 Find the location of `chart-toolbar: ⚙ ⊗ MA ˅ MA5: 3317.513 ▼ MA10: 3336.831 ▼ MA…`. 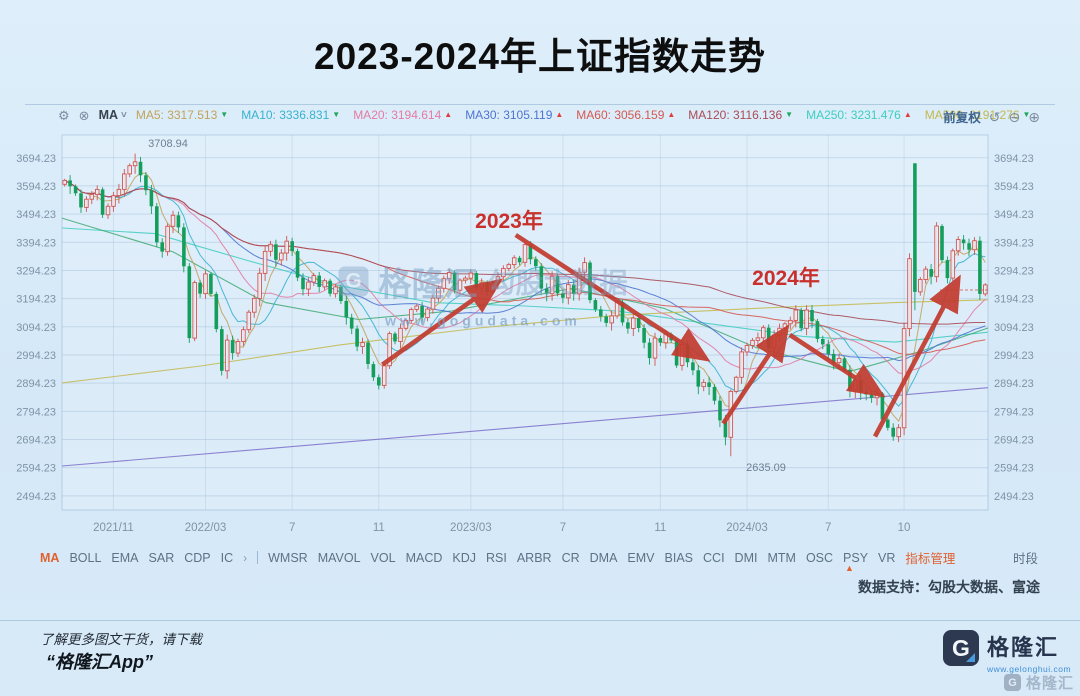

chart-toolbar: ⚙ ⊗ MA ˅ MA5: 3317.513 ▼ MA10: 3336.831 ▼ MA… is located at coordinates (544, 115).